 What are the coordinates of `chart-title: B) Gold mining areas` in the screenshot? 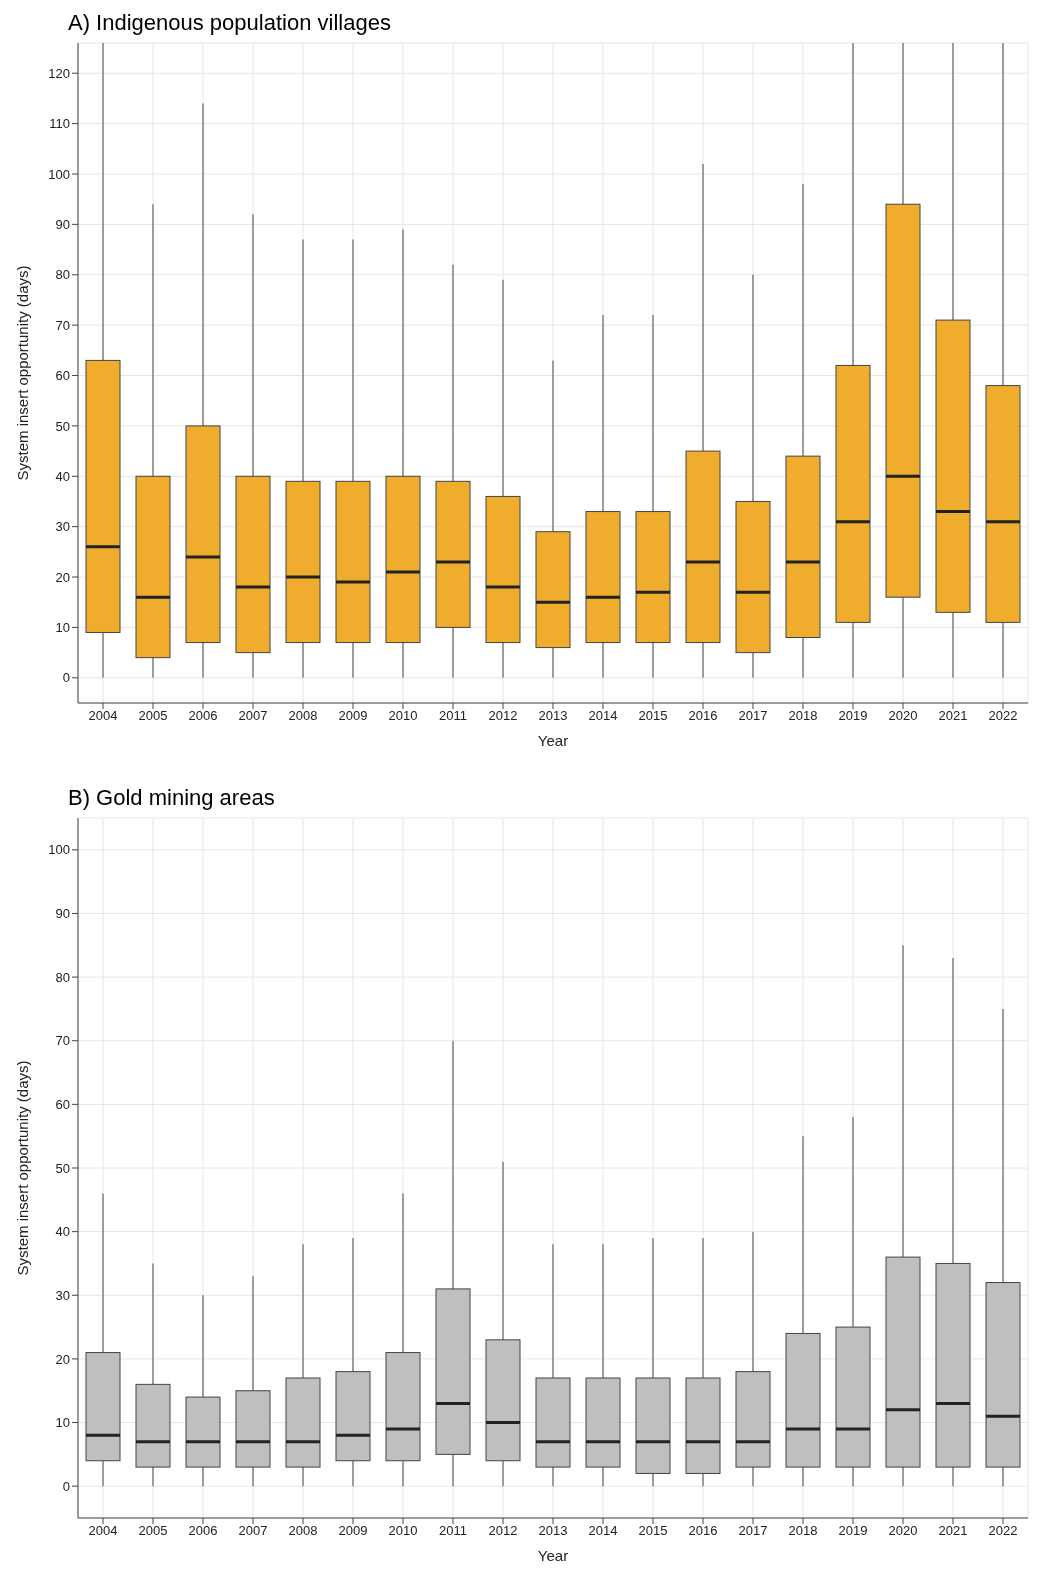 It's located at (171, 798).